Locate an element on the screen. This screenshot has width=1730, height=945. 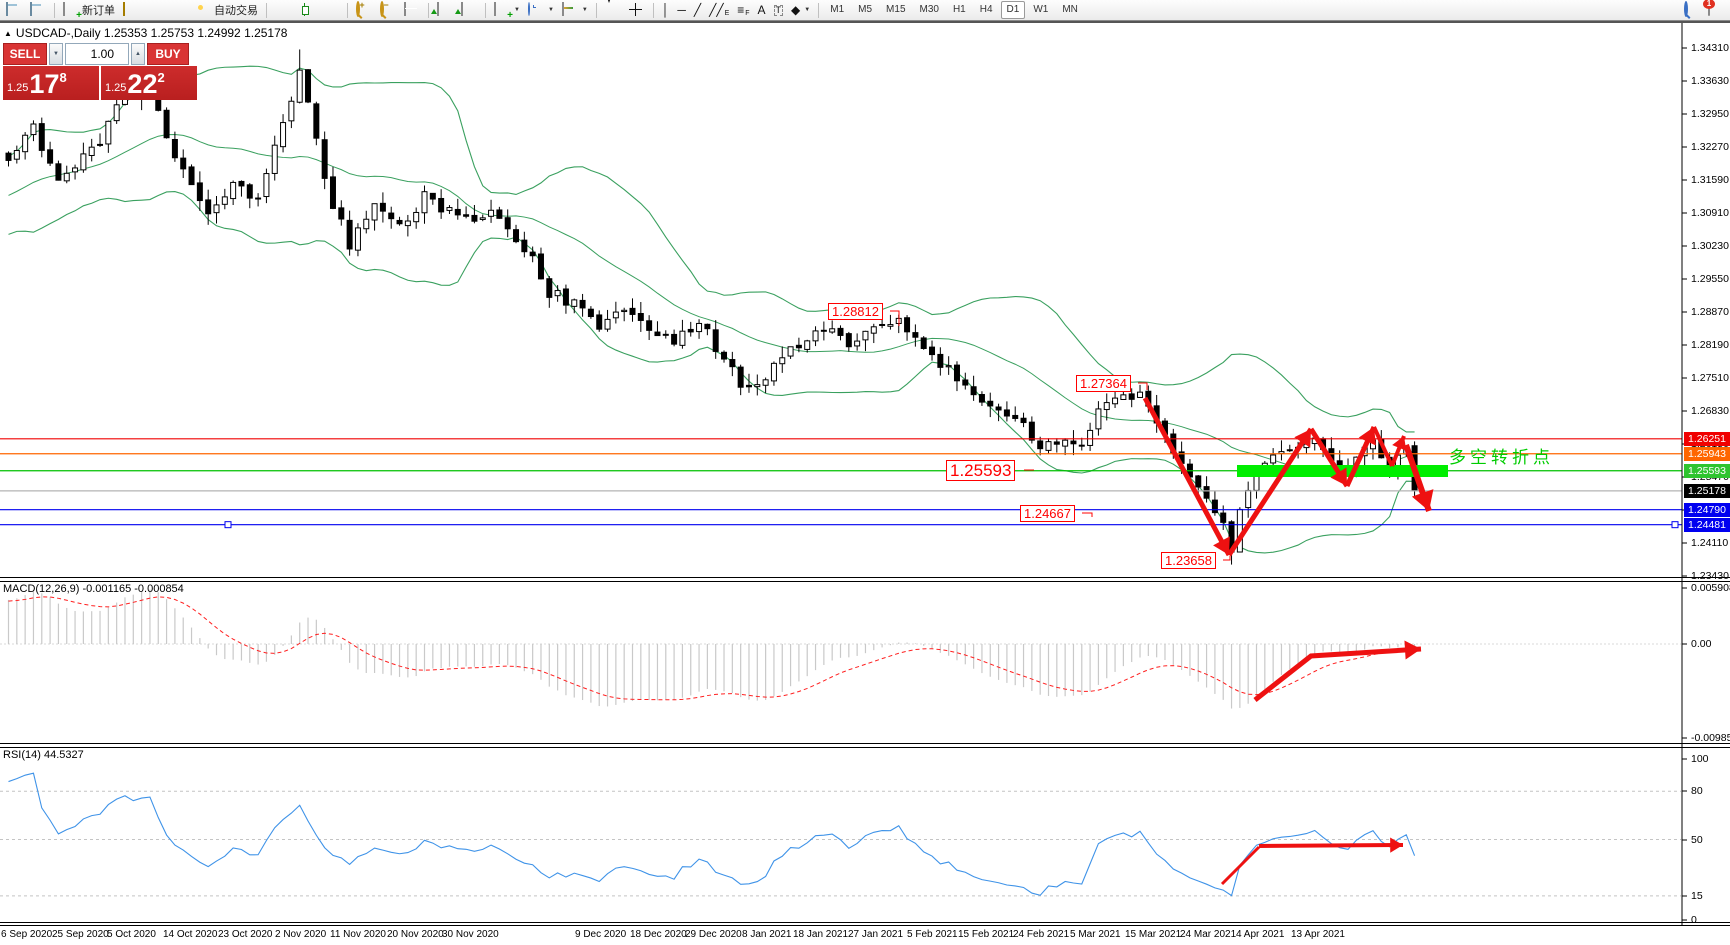
tab-timeframe-m1: M1 is located at coordinates (837, 9).